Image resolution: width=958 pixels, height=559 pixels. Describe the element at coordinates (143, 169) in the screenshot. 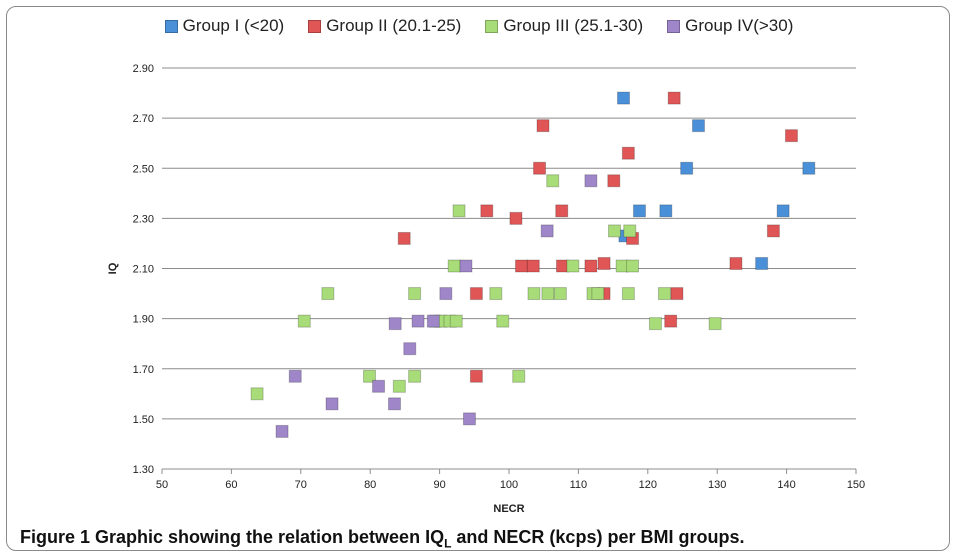

I see `y-tick-label: 2.50` at that location.